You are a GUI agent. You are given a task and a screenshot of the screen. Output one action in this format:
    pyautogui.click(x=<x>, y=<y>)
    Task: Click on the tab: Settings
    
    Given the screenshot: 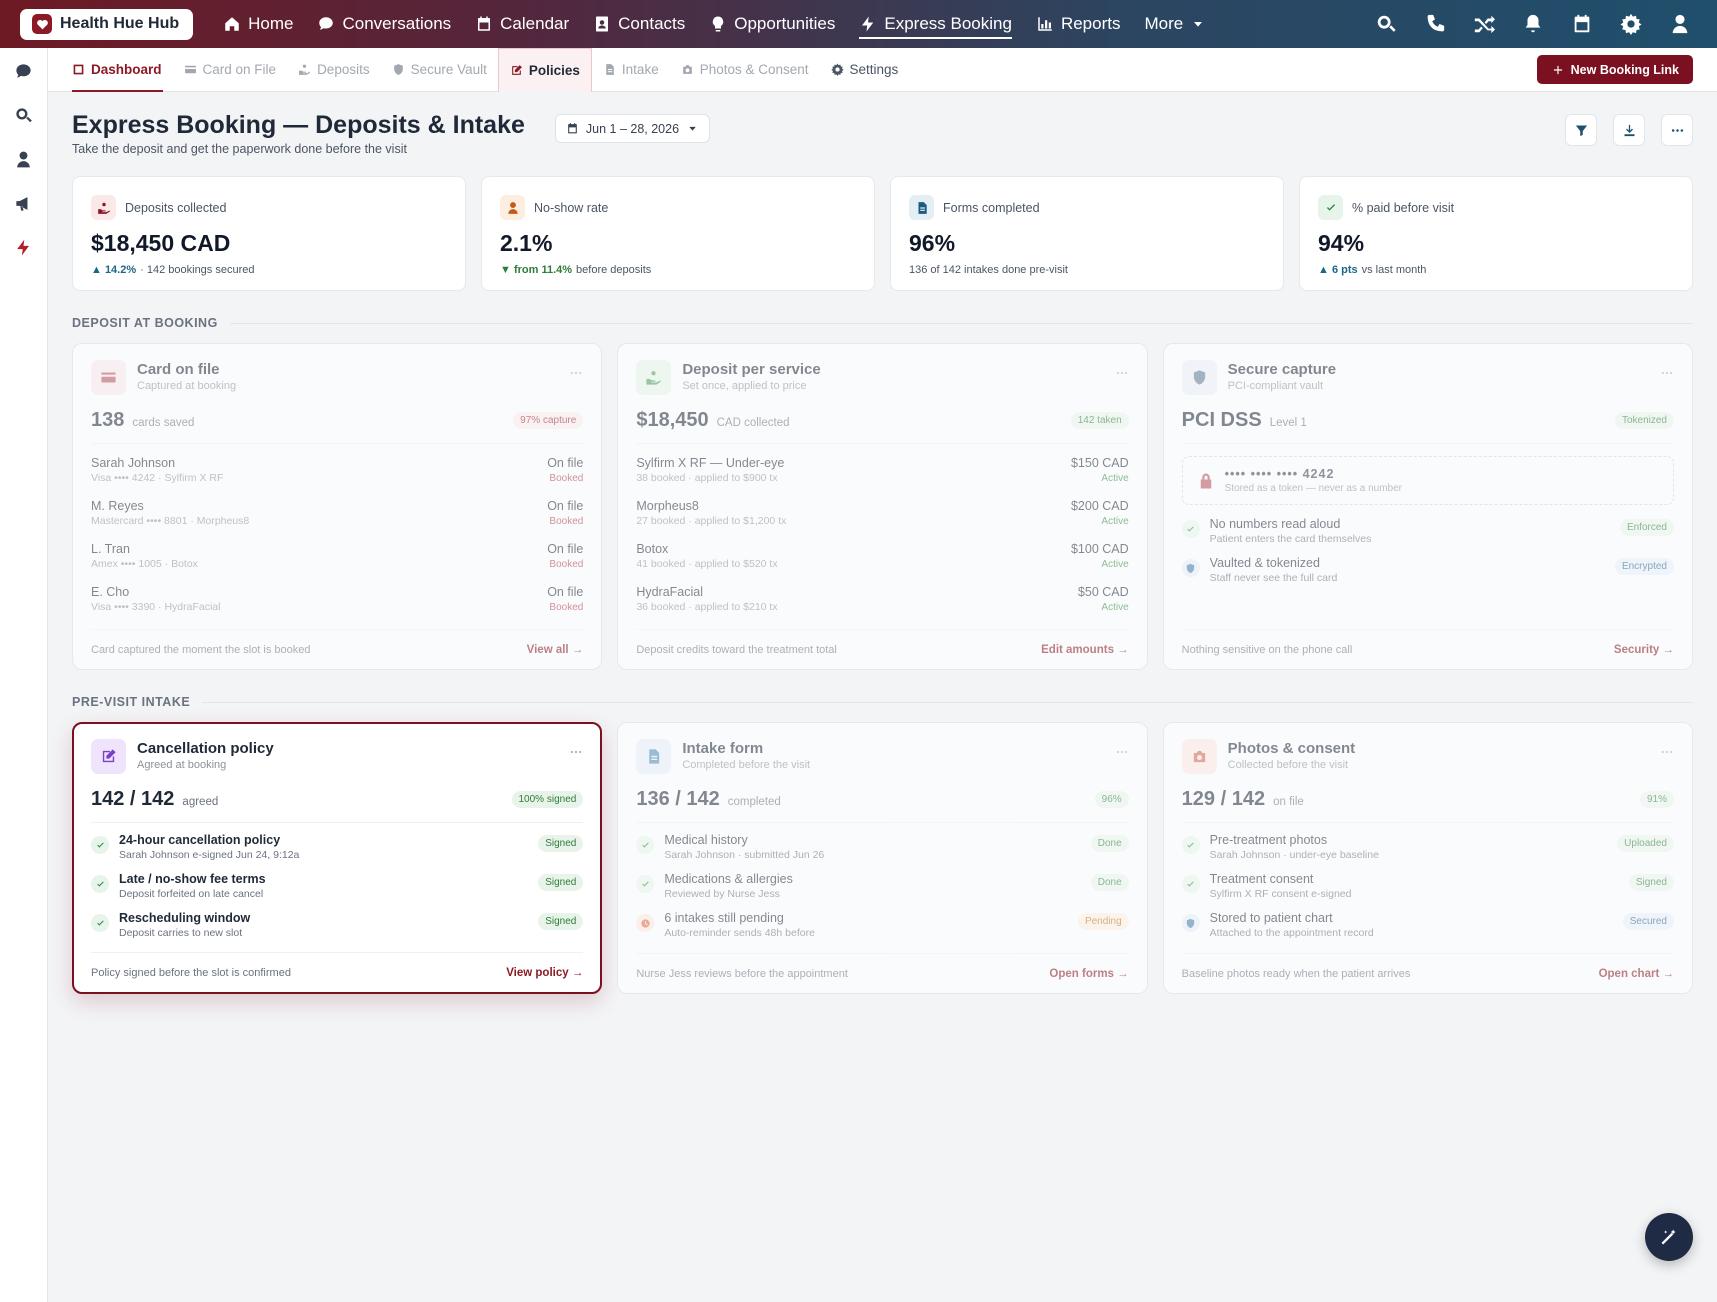 What is the action you would take?
    pyautogui.click(x=865, y=70)
    